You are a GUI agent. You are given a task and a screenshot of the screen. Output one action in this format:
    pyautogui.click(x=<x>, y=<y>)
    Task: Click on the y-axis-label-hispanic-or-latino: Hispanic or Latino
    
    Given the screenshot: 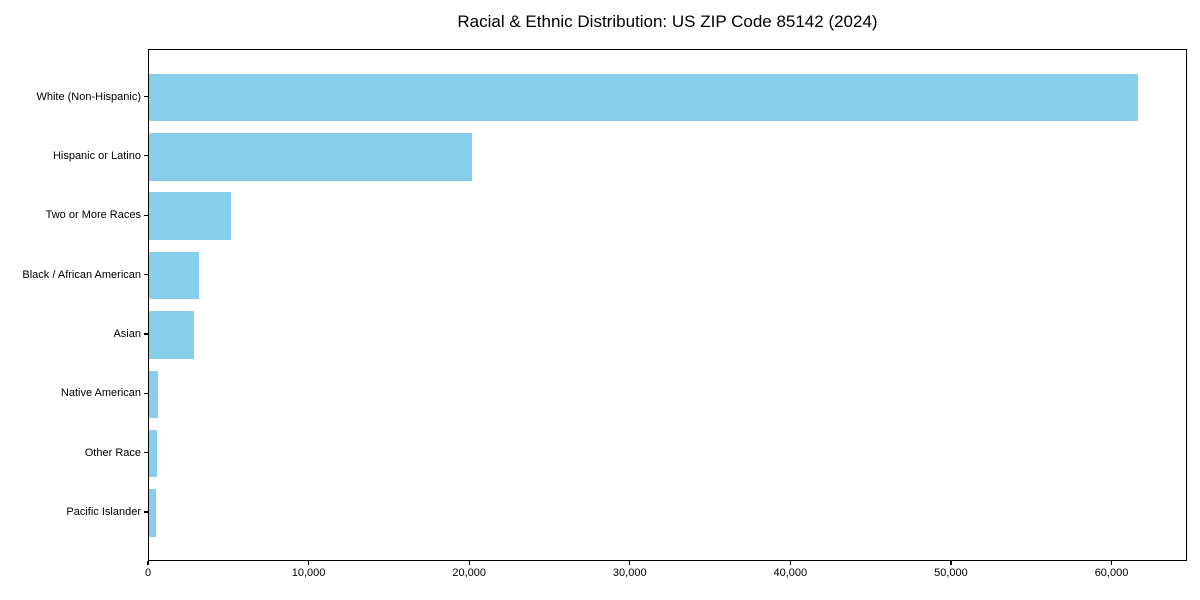 What is the action you would take?
    pyautogui.click(x=96, y=155)
    